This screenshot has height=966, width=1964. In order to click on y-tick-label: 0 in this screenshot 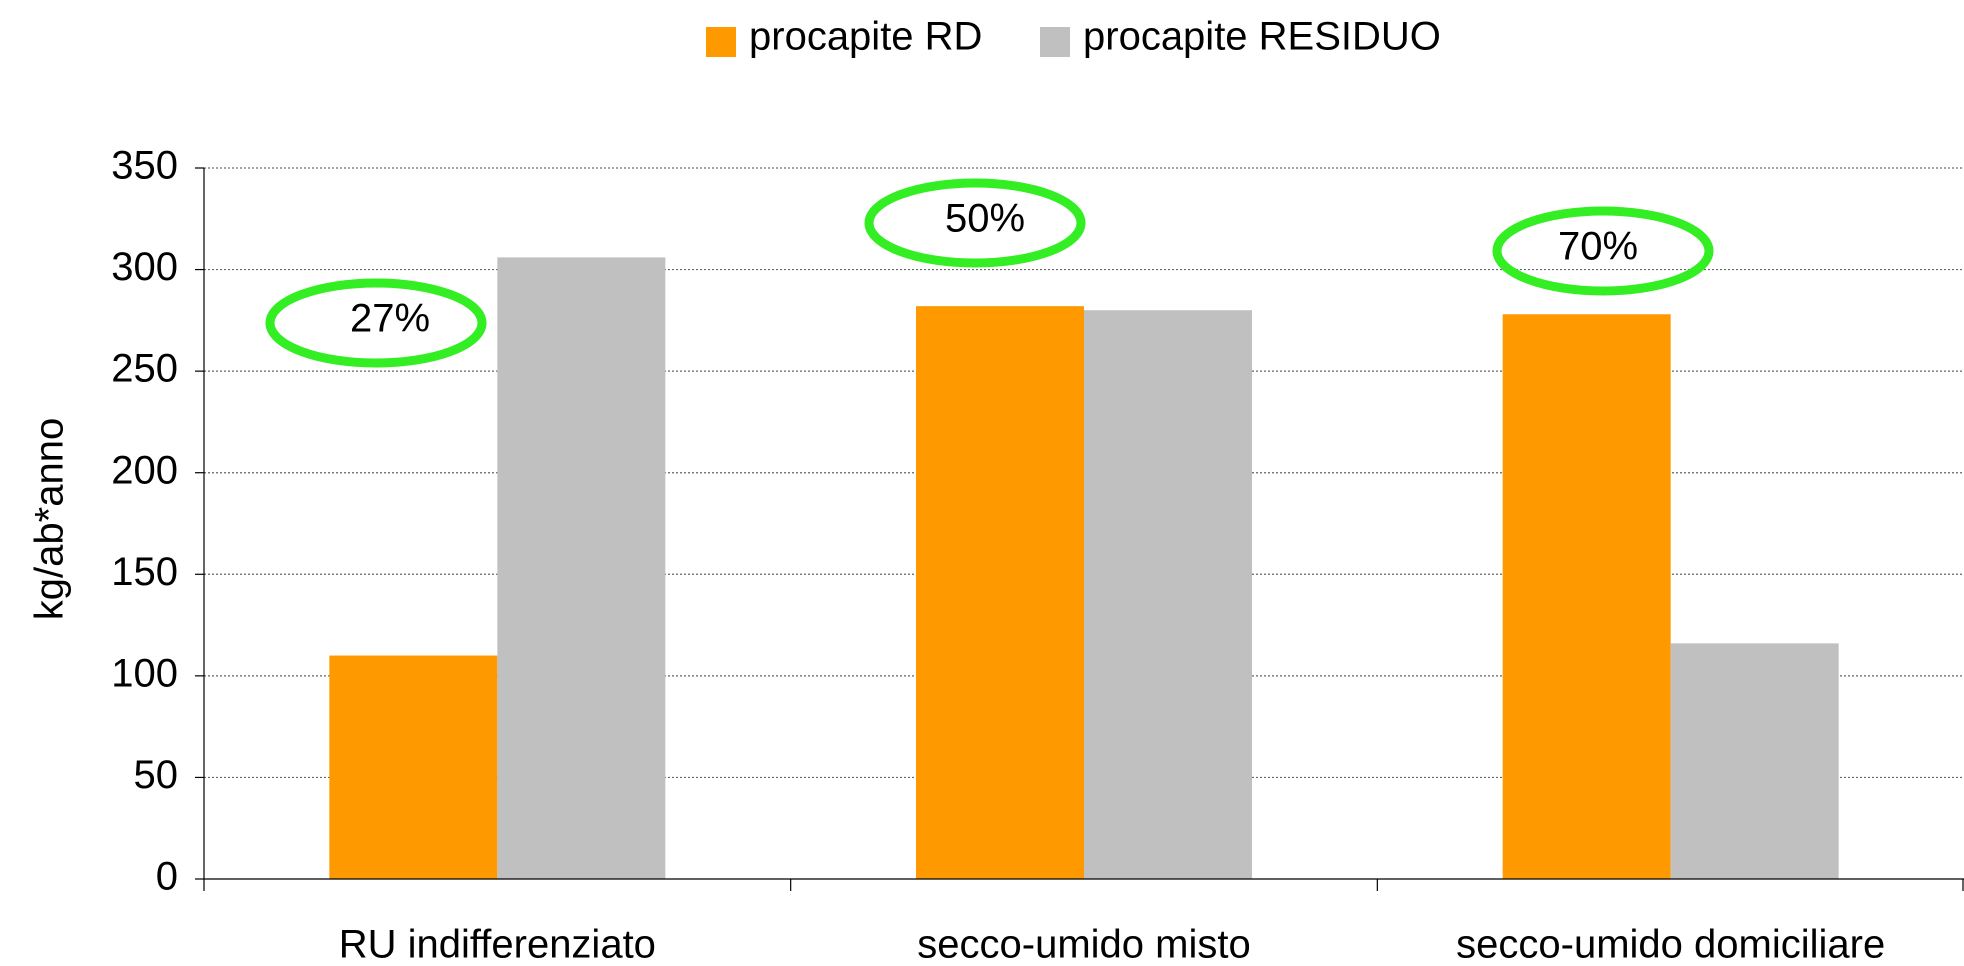, I will do `click(167, 877)`.